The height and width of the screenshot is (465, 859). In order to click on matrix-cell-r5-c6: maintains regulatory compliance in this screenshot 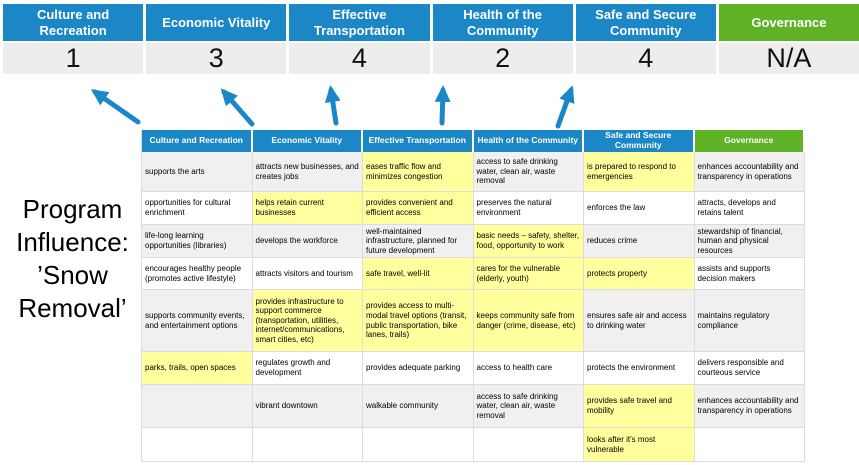, I will do `click(749, 321)`.